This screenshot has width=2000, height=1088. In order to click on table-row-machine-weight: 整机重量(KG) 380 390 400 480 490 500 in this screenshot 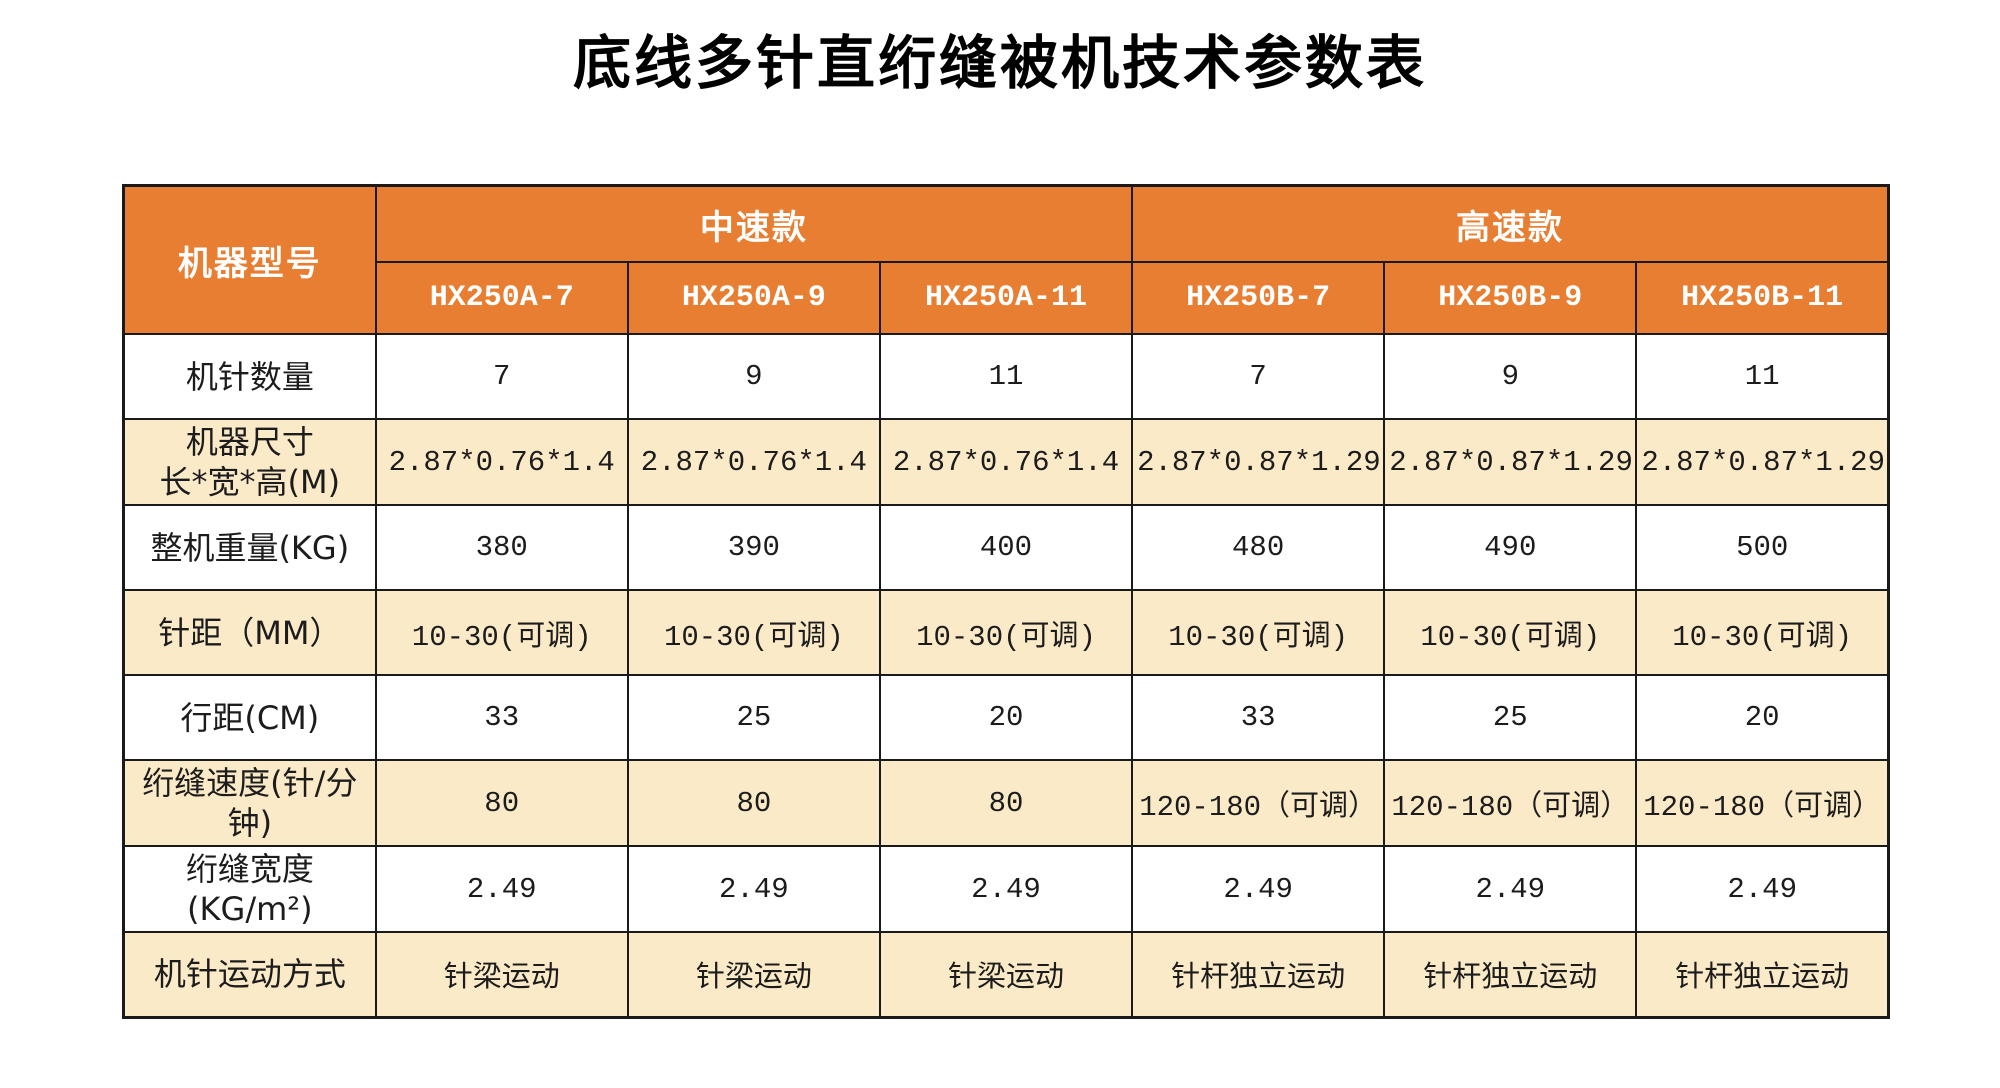, I will do `click(1006, 547)`.